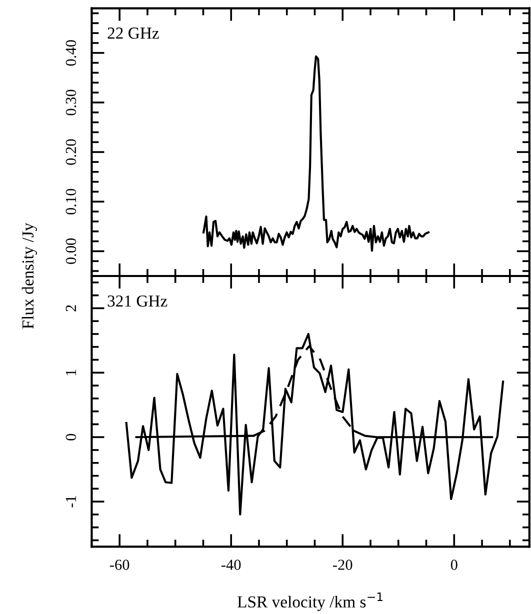 Image resolution: width=531 pixels, height=614 pixels. I want to click on y-axis-title: Flux density /Jy, so click(29, 275).